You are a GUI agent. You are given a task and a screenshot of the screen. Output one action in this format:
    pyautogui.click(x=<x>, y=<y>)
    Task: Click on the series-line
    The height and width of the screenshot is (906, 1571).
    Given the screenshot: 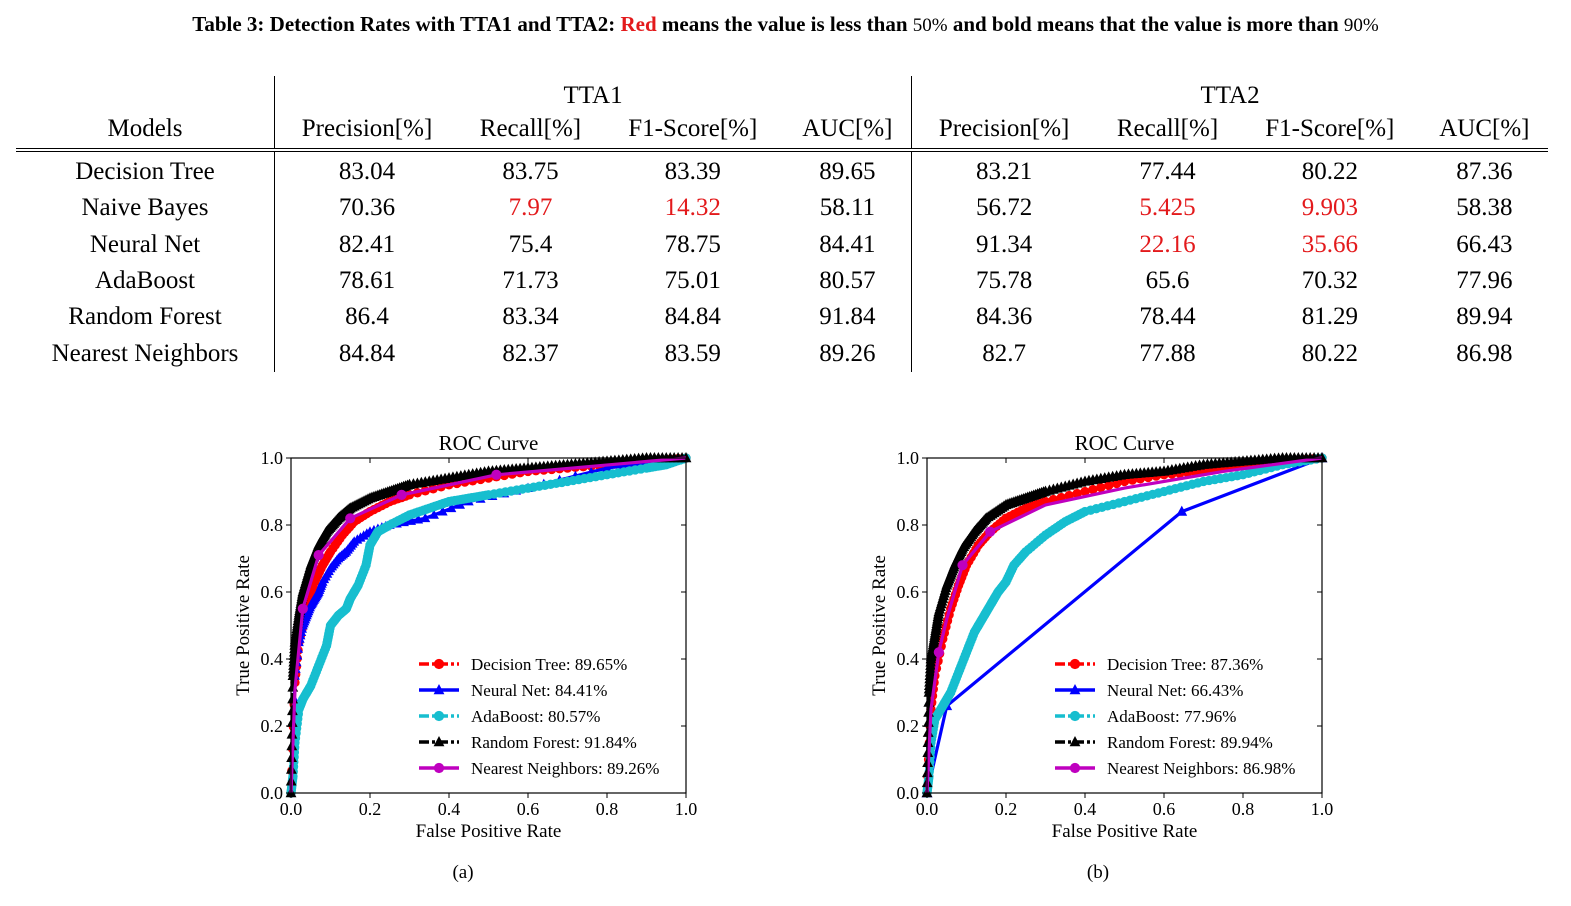 What is the action you would take?
    pyautogui.click(x=1124, y=625)
    